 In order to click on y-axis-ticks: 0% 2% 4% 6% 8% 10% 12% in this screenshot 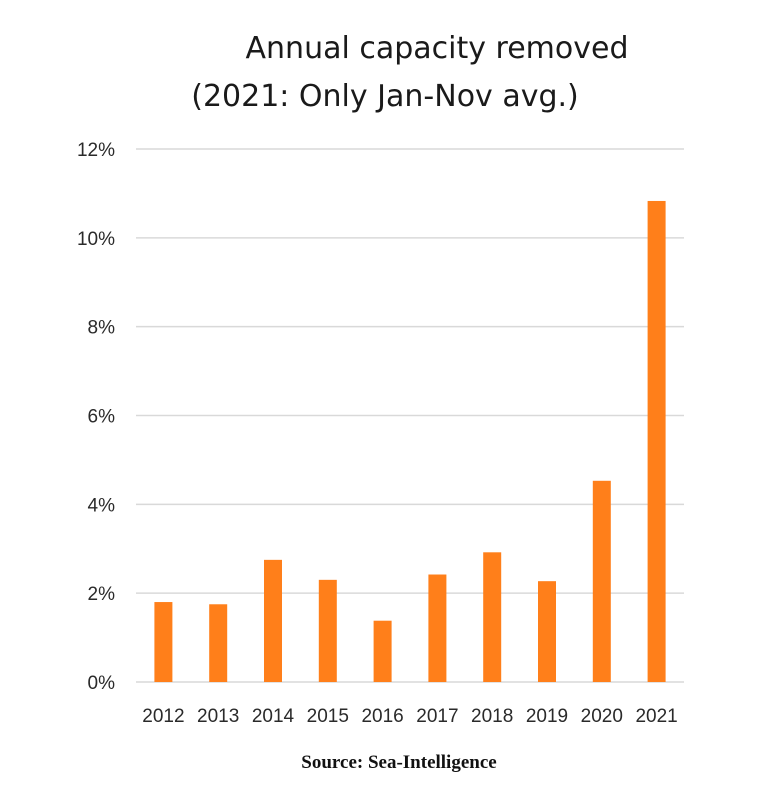, I will do `click(96, 417)`.